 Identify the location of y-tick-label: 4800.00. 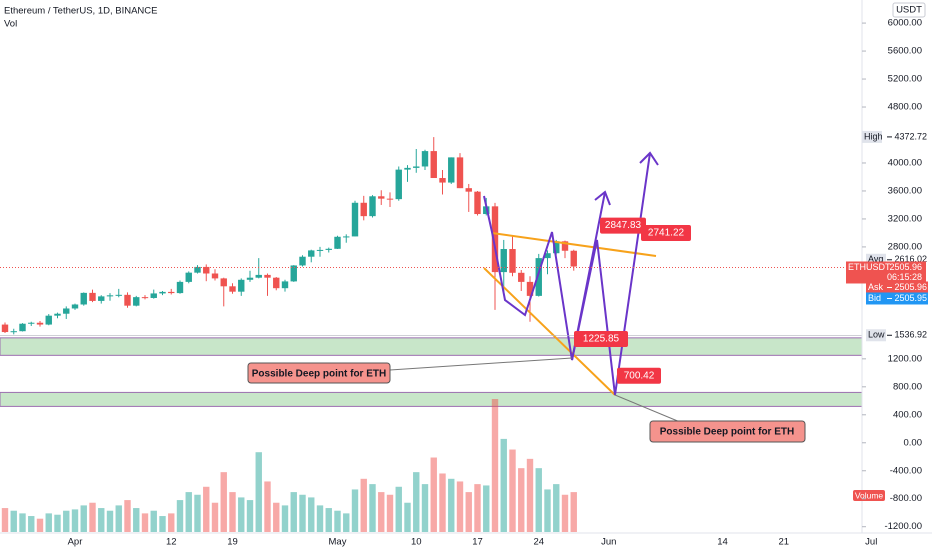
(905, 107).